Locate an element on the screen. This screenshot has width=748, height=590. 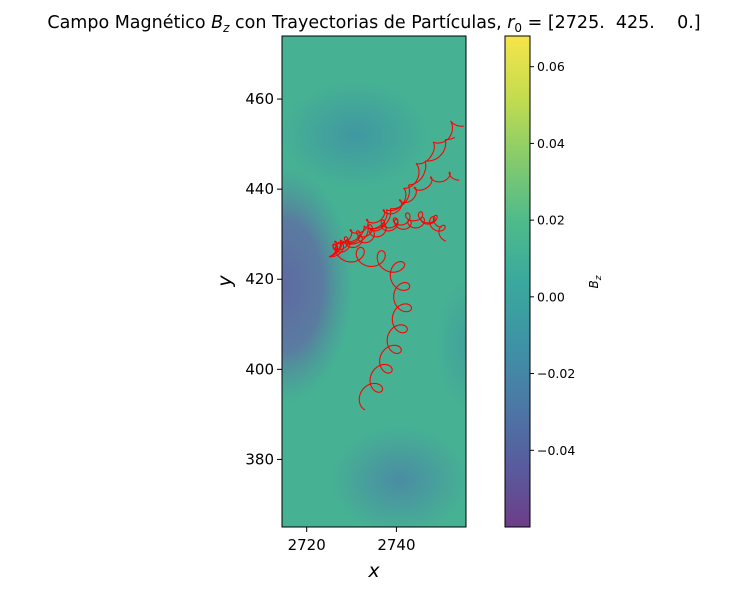
x-tick-label: 2720 is located at coordinates (307, 545).